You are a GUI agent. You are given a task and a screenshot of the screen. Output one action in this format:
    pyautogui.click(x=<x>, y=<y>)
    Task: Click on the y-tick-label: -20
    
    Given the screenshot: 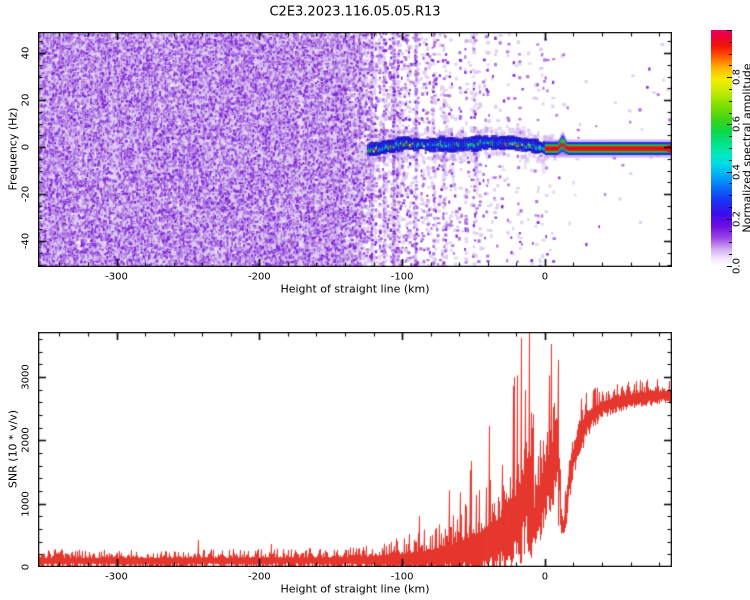 What is the action you would take?
    pyautogui.click(x=26, y=194)
    